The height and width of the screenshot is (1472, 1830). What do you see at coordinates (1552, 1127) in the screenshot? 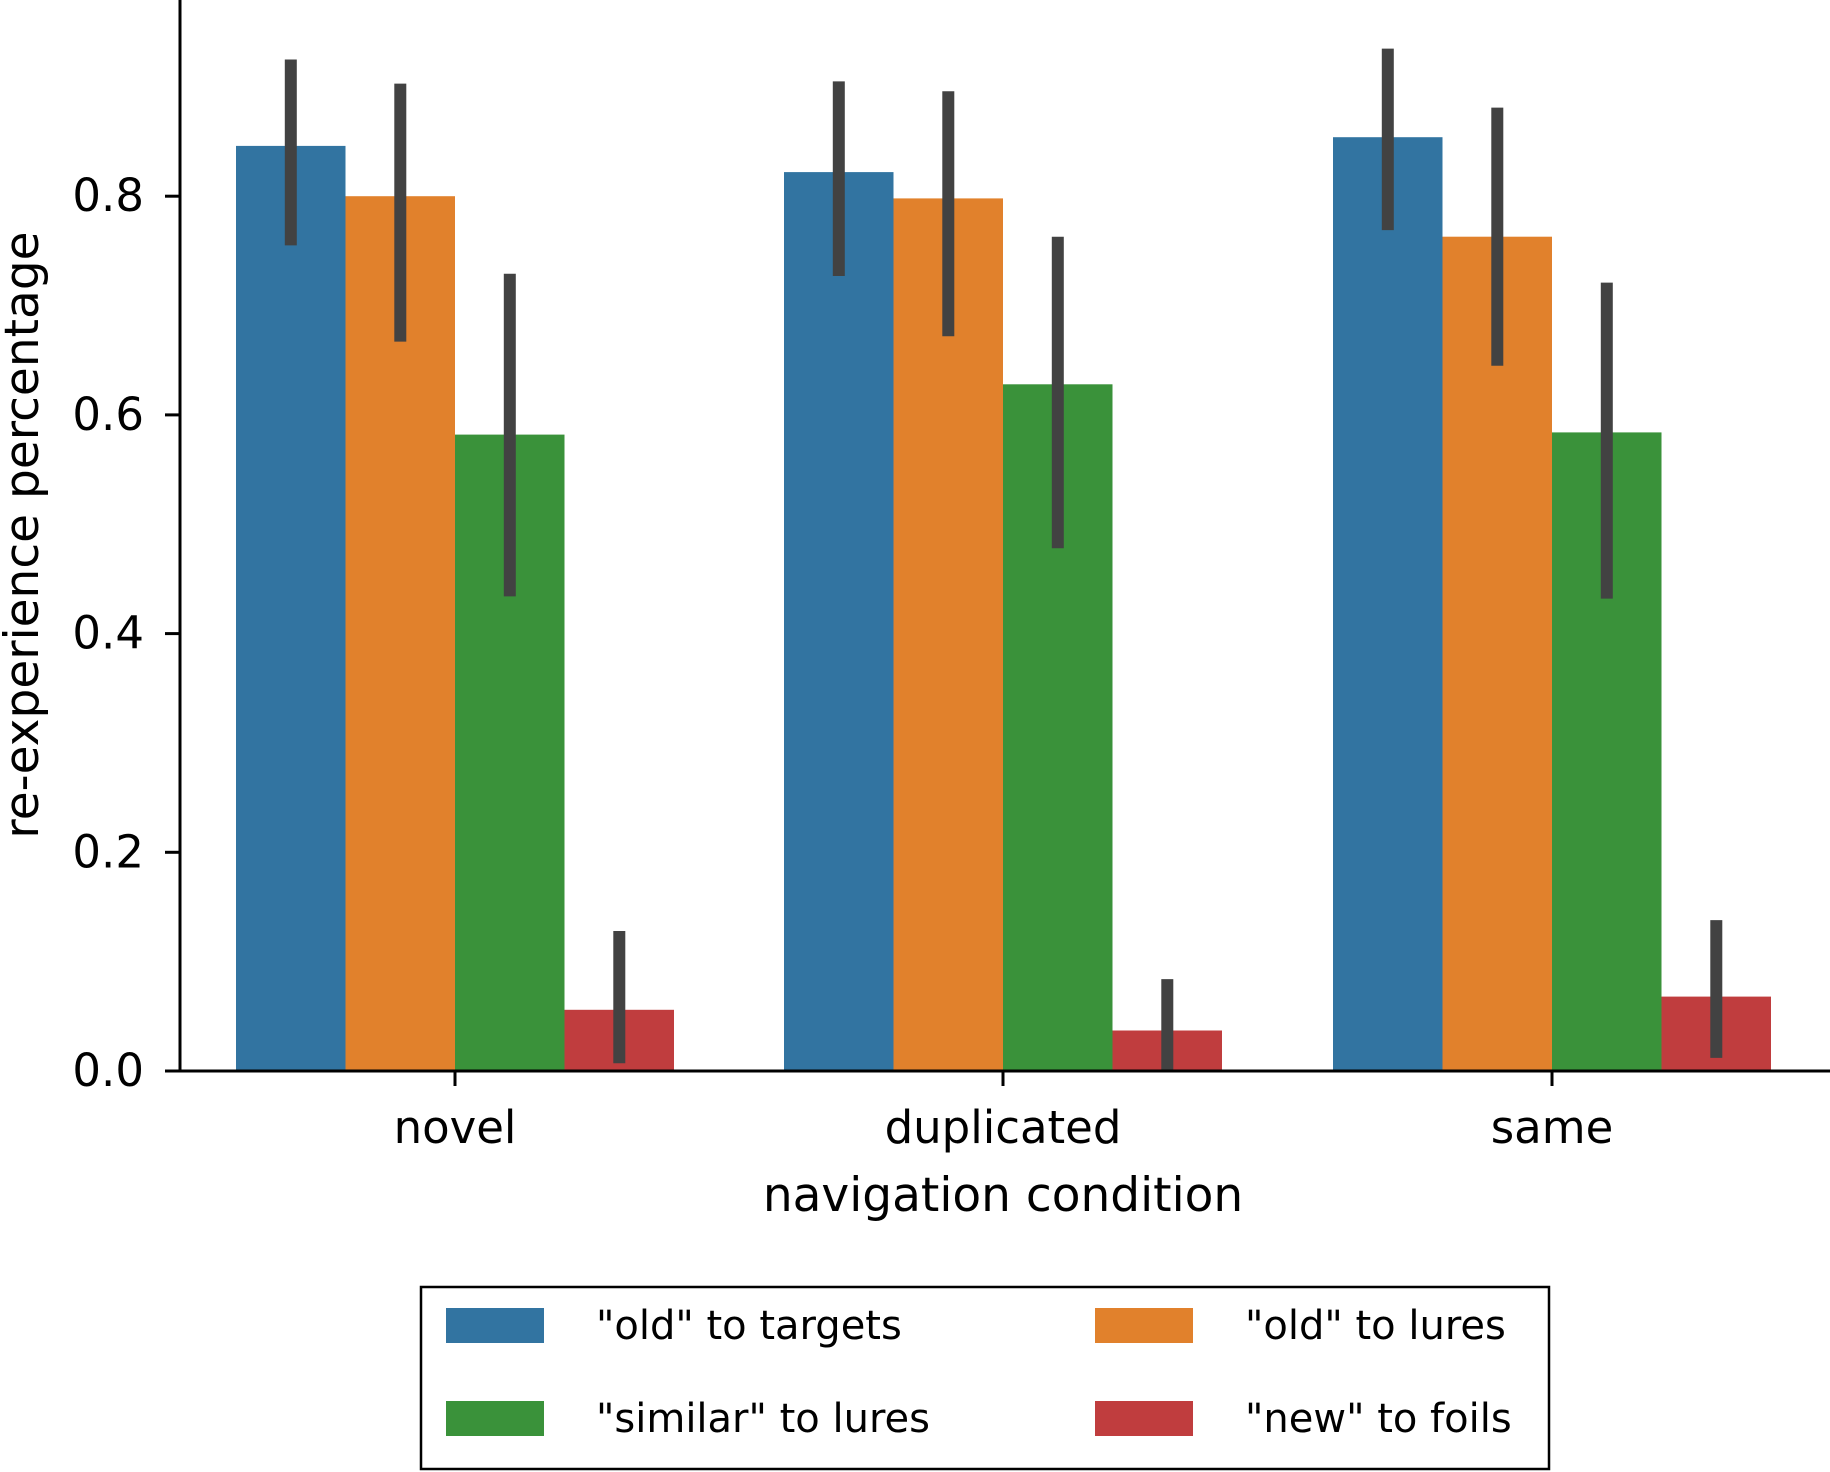
I see `x-tick-label-same: same` at bounding box center [1552, 1127].